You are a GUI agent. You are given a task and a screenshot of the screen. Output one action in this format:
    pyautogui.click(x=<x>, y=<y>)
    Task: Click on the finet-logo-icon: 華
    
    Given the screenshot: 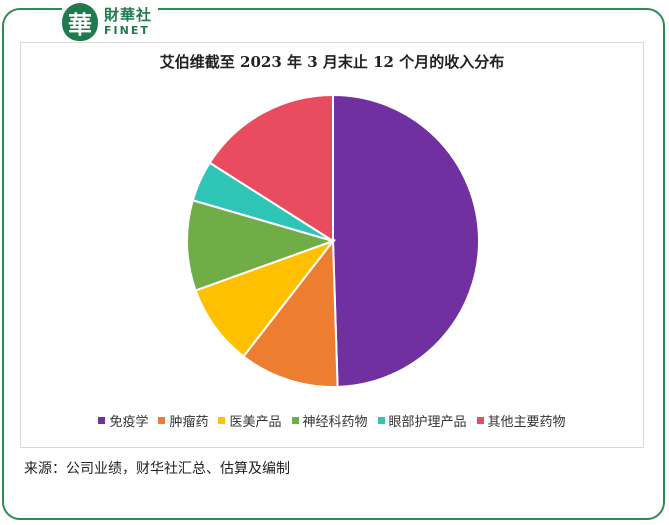 What is the action you would take?
    pyautogui.click(x=80, y=22)
    